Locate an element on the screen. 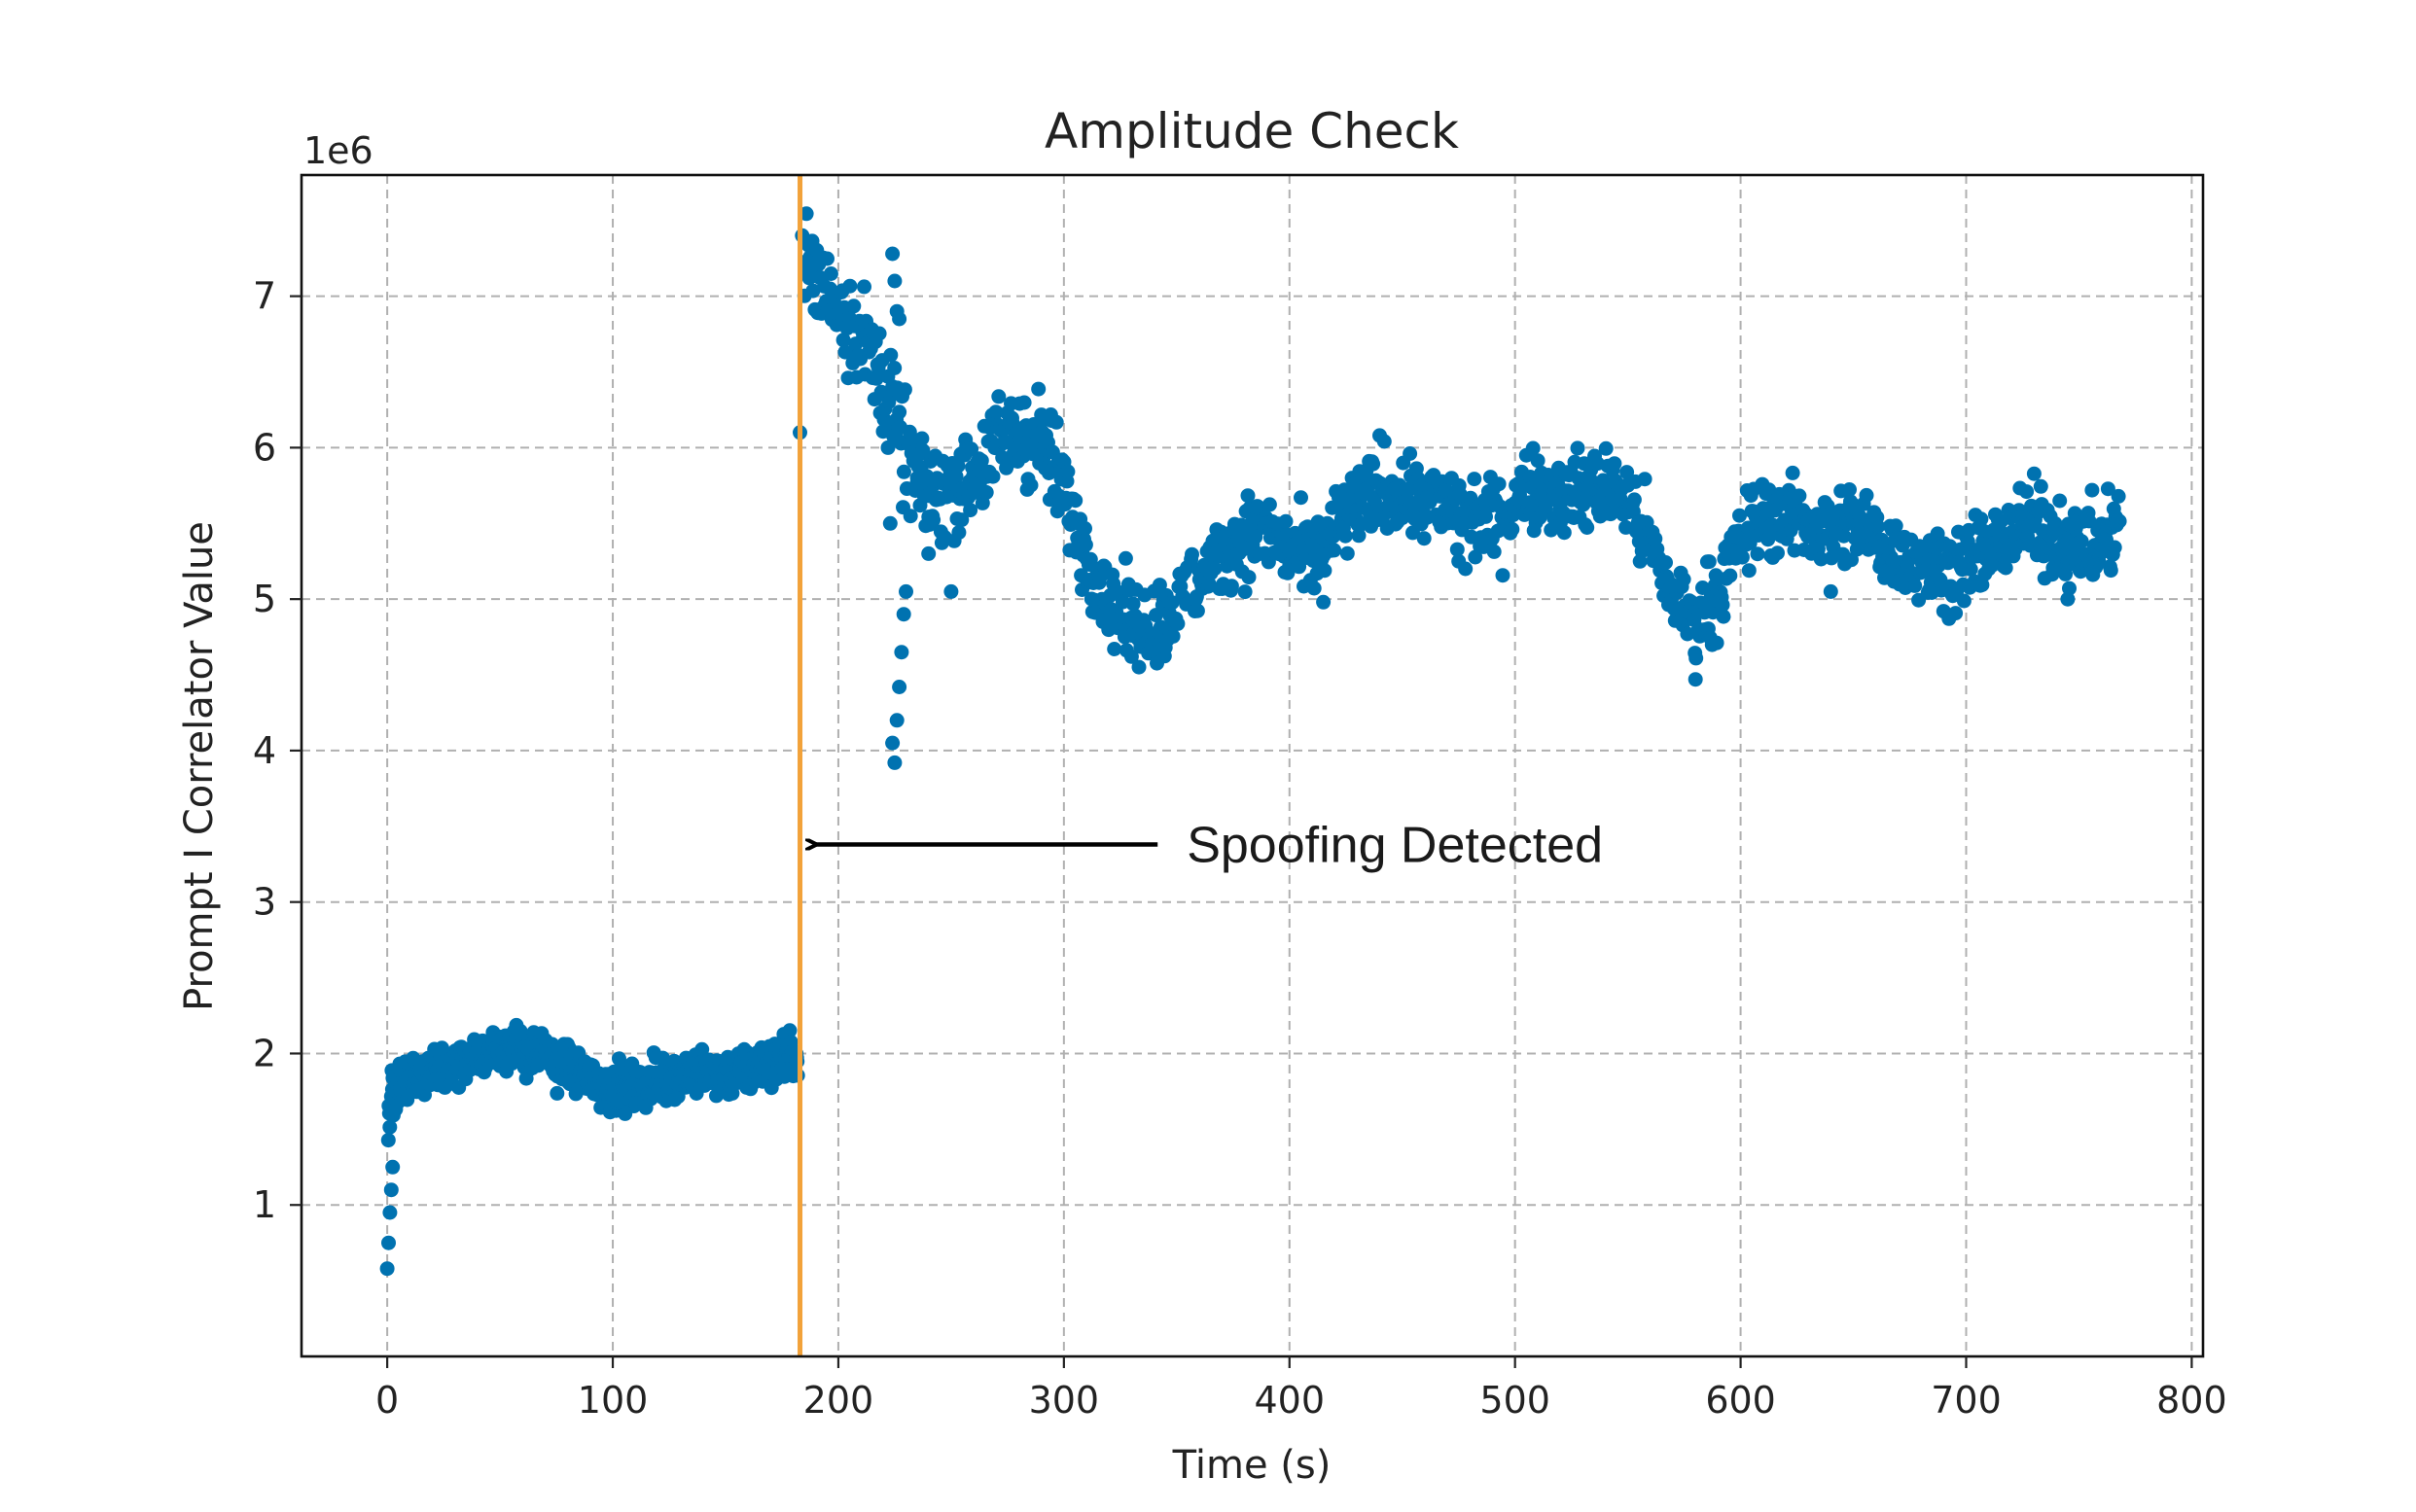  annotation-text: Spoofing Detected is located at coordinates (1395, 846).